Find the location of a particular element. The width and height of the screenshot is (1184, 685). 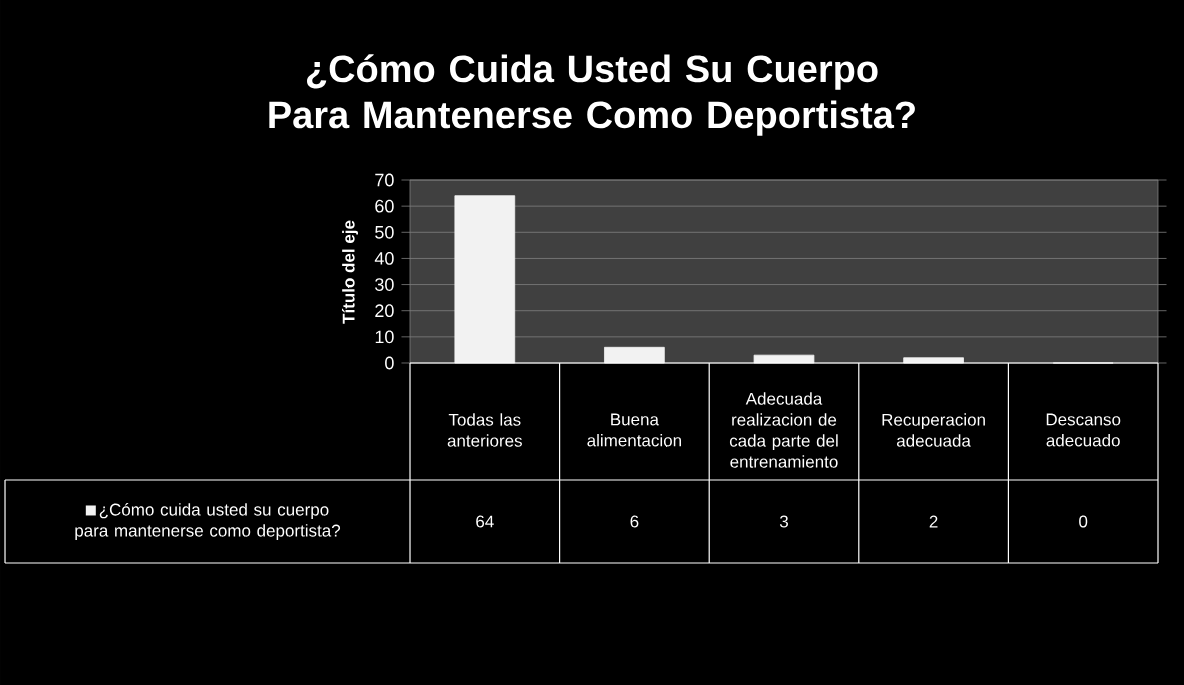

y-tick-label: 40 is located at coordinates (384, 258).